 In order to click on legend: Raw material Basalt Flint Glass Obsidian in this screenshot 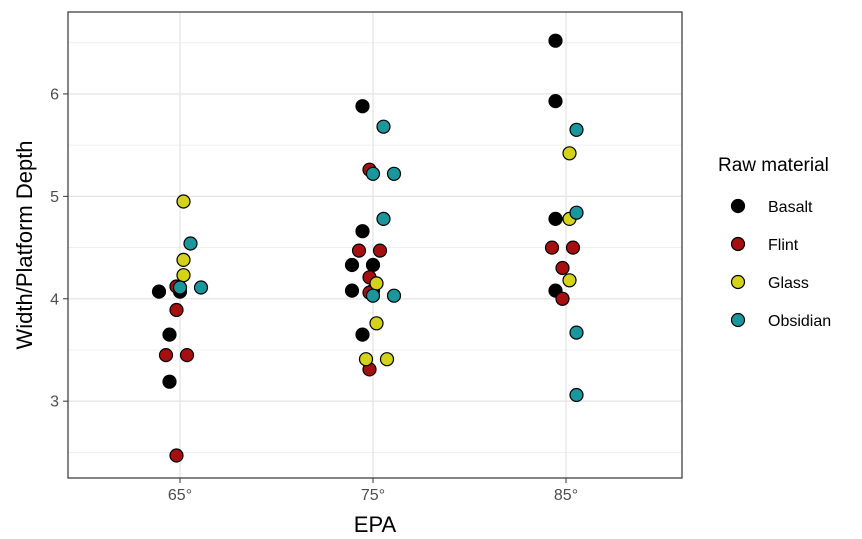, I will do `click(774, 242)`.